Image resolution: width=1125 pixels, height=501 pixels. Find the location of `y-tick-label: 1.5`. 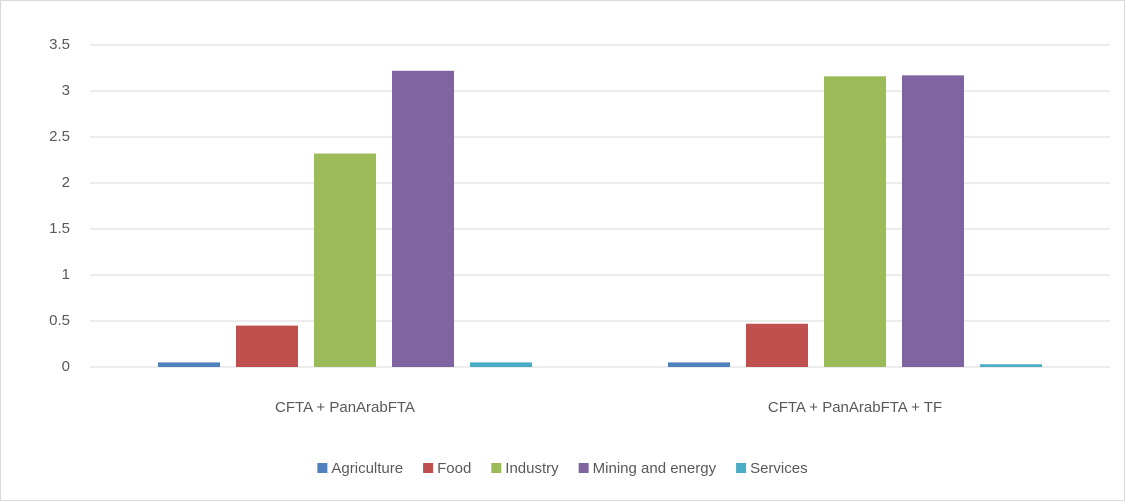

y-tick-label: 1.5 is located at coordinates (59, 228).